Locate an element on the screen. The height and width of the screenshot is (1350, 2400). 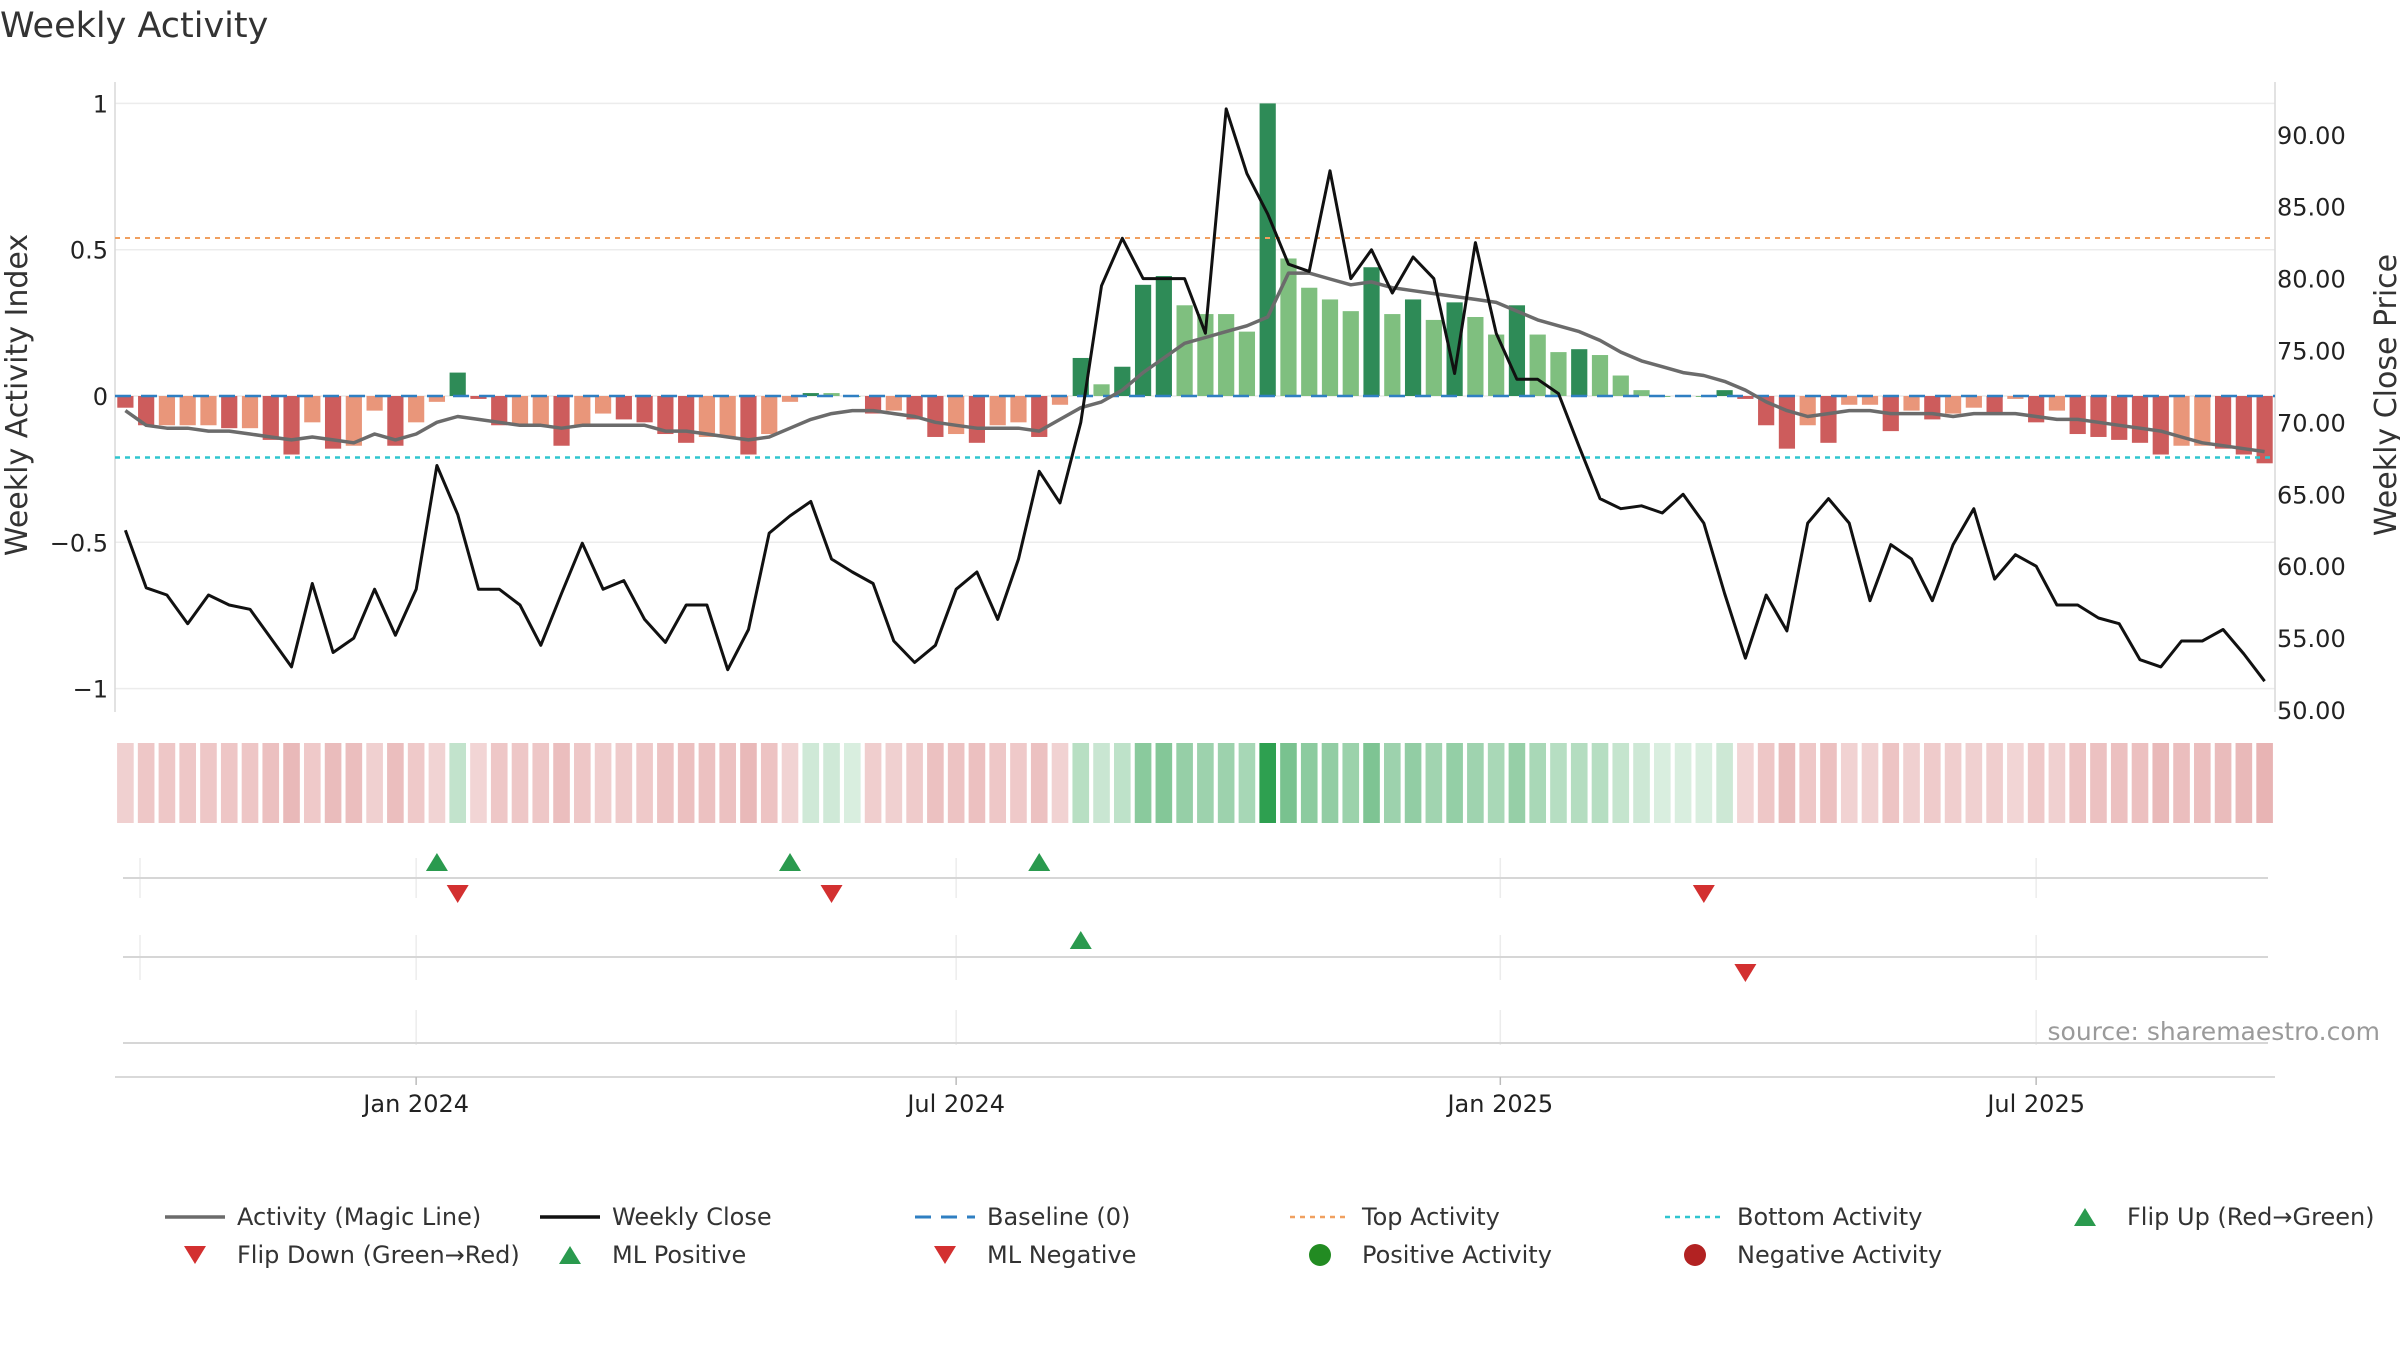
y2-tick-label: 60.00 is located at coordinates (2311, 567).